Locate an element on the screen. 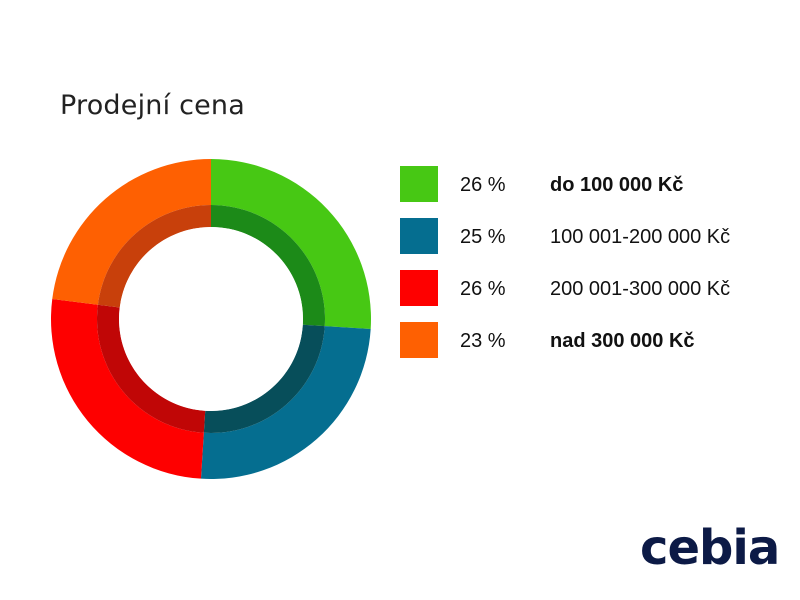 Image resolution: width=800 pixels, height=600 pixels. legend-item: 25 % 100 001-200 000 Kč is located at coordinates (595, 244).